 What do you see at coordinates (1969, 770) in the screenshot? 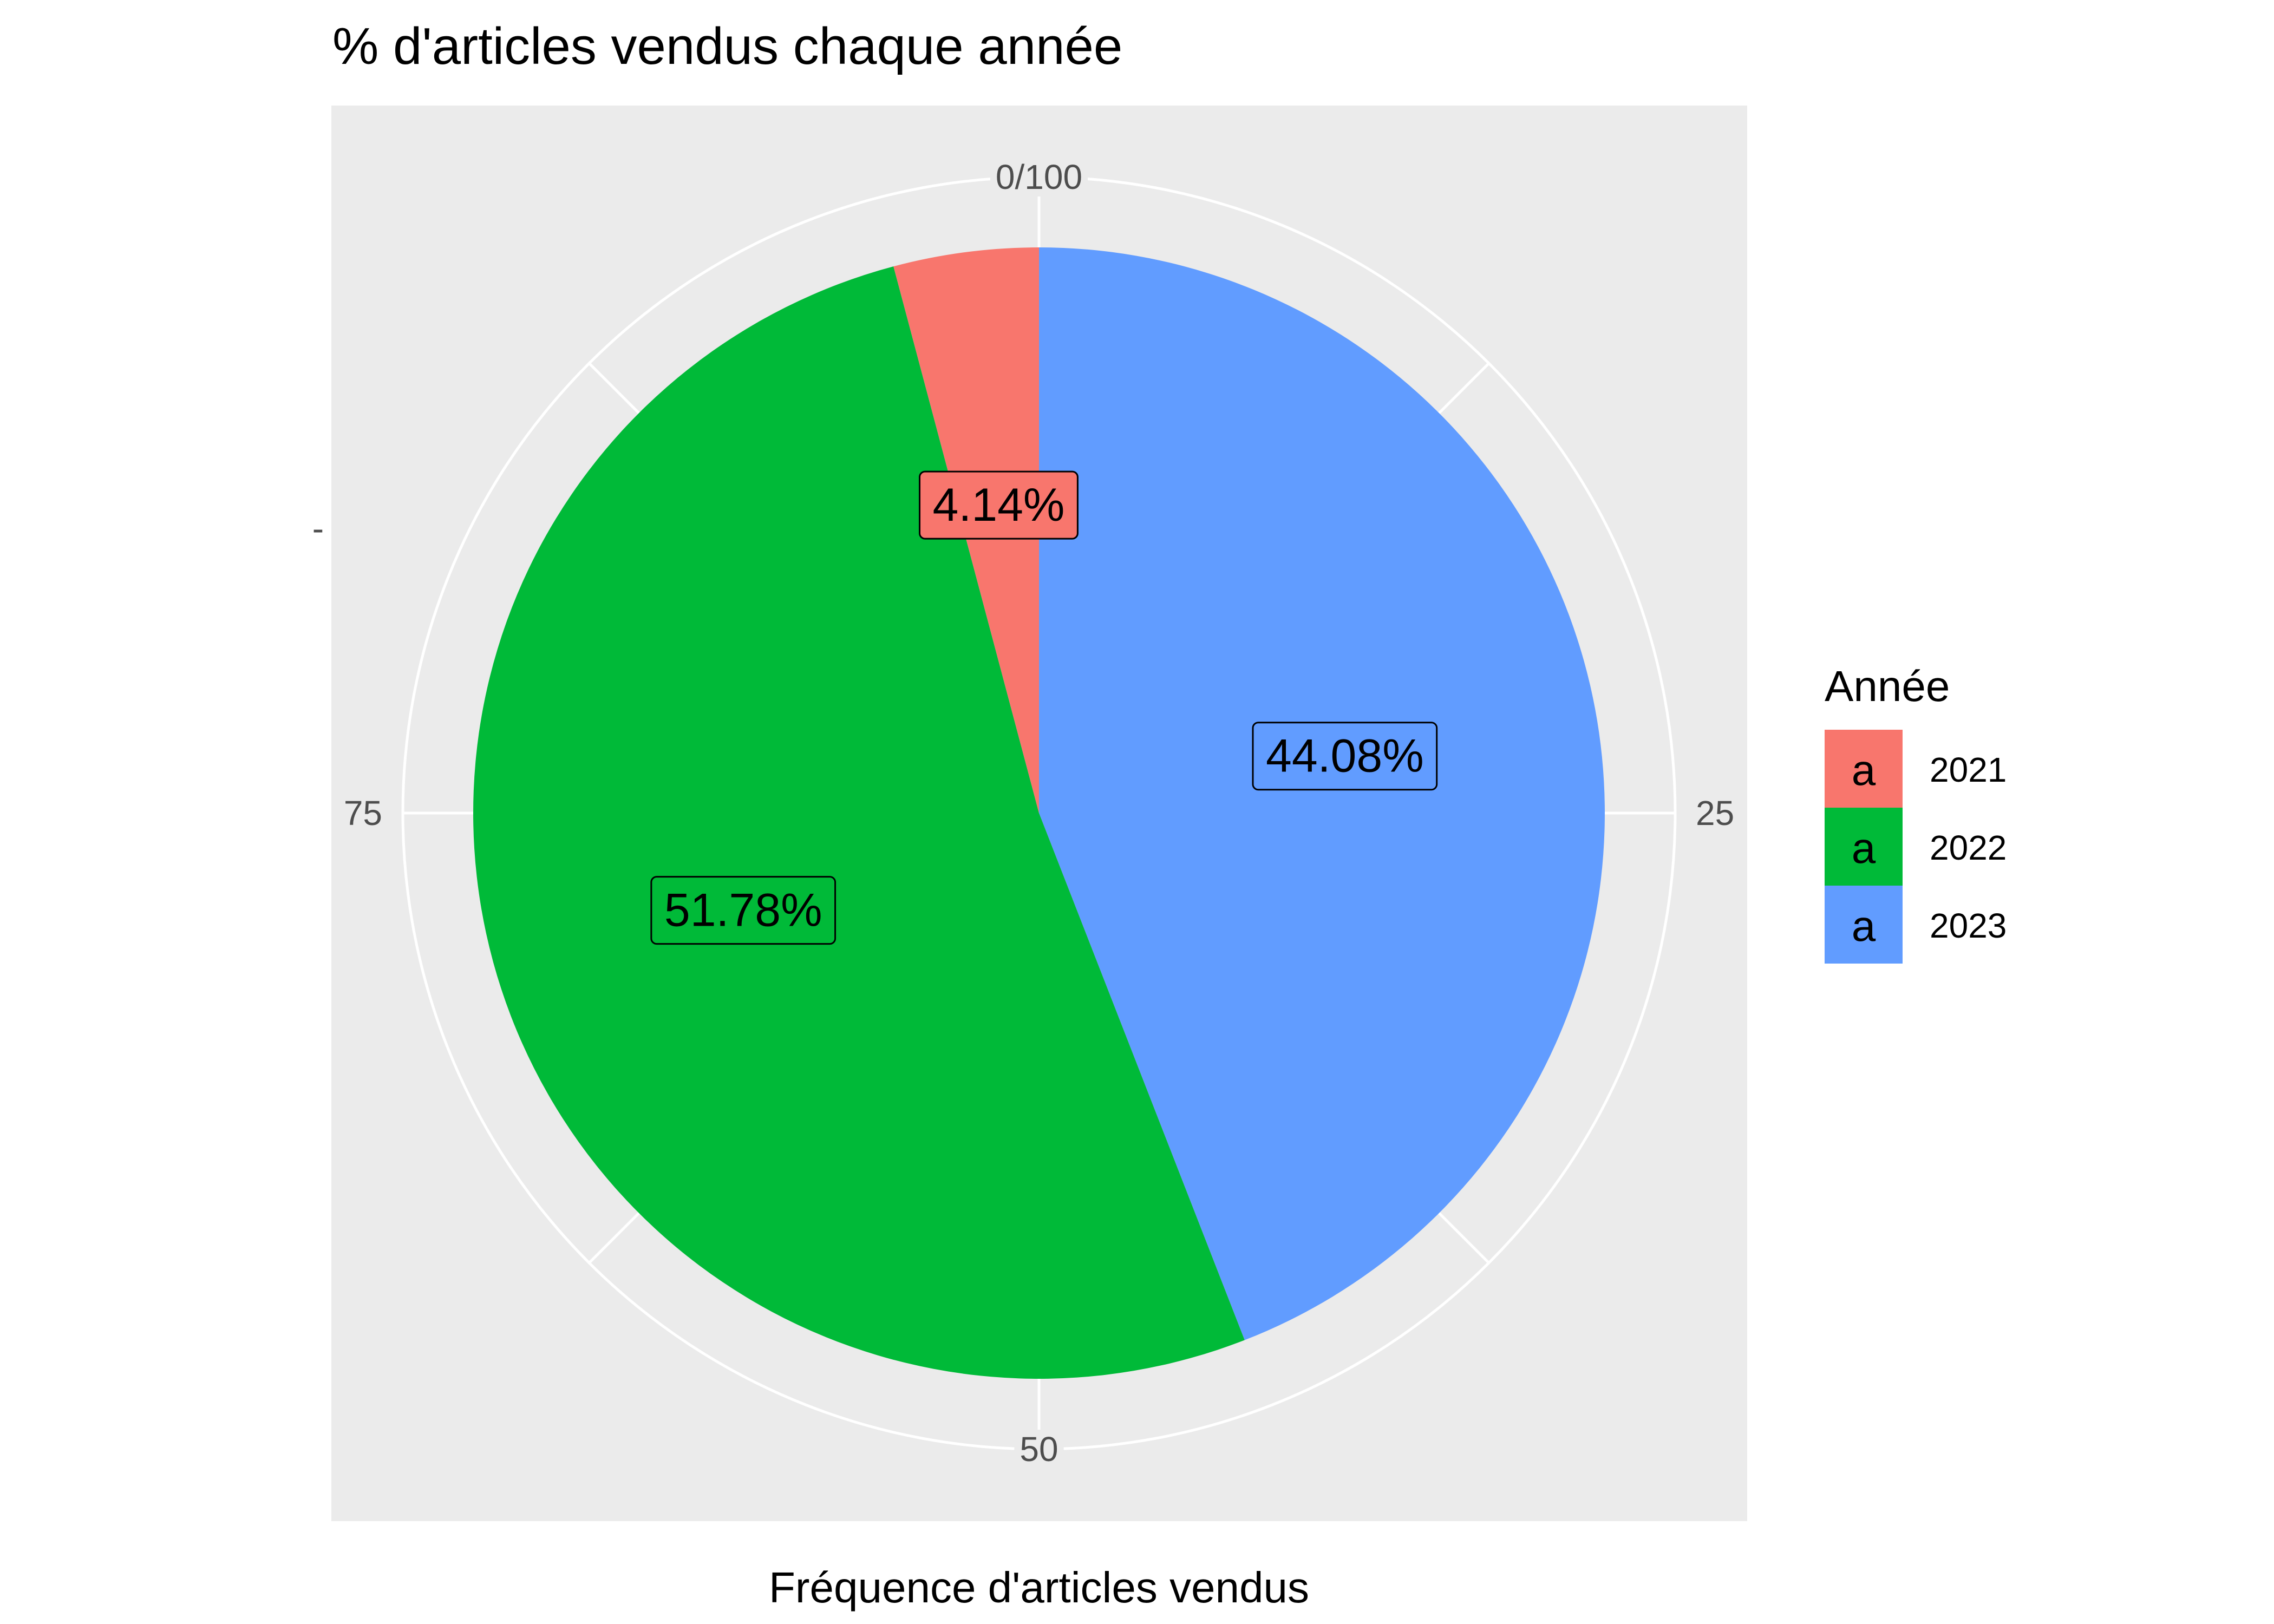
I see `legend-label: 2021` at bounding box center [1969, 770].